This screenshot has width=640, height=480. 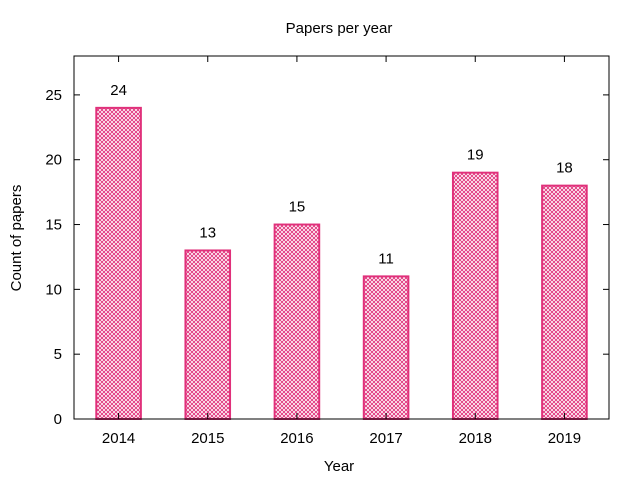 What do you see at coordinates (58, 354) in the screenshot?
I see `y-tick-label-5: 5` at bounding box center [58, 354].